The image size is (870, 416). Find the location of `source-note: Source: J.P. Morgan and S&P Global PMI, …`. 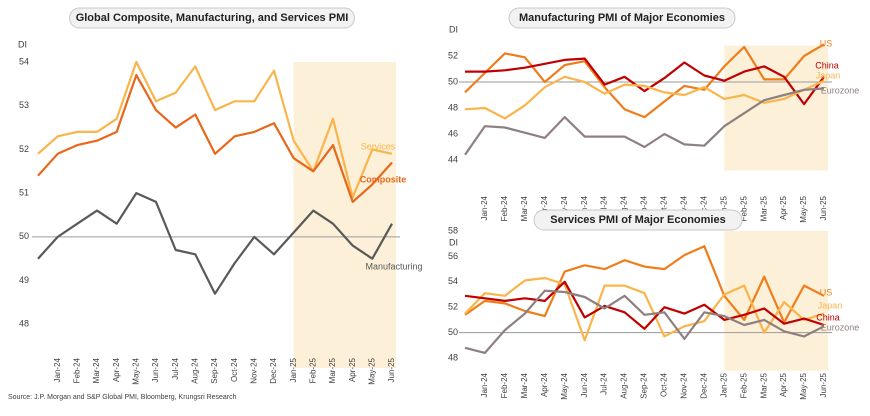

source-note: Source: J.P. Morgan and S&P Global PMI, … is located at coordinates (122, 397).